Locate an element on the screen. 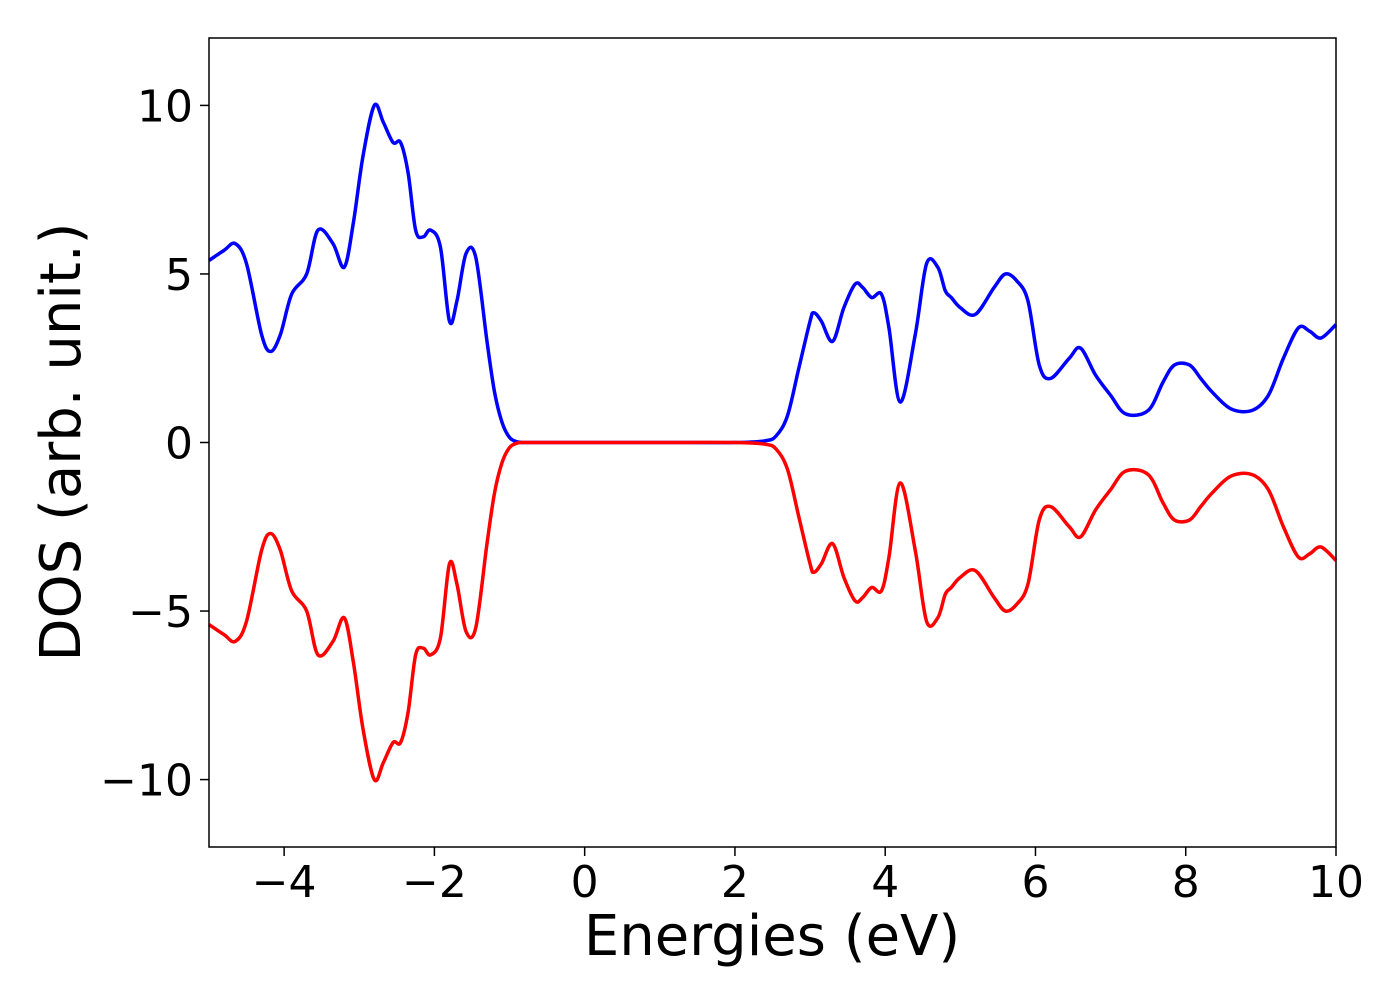 The width and height of the screenshot is (1400, 1000). y-tick-label: −10 is located at coordinates (146, 781).